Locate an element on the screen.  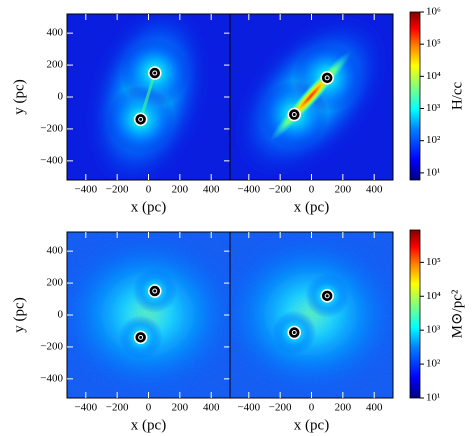
colorbar-tick-label: 10⁶ is located at coordinates (433, 12).